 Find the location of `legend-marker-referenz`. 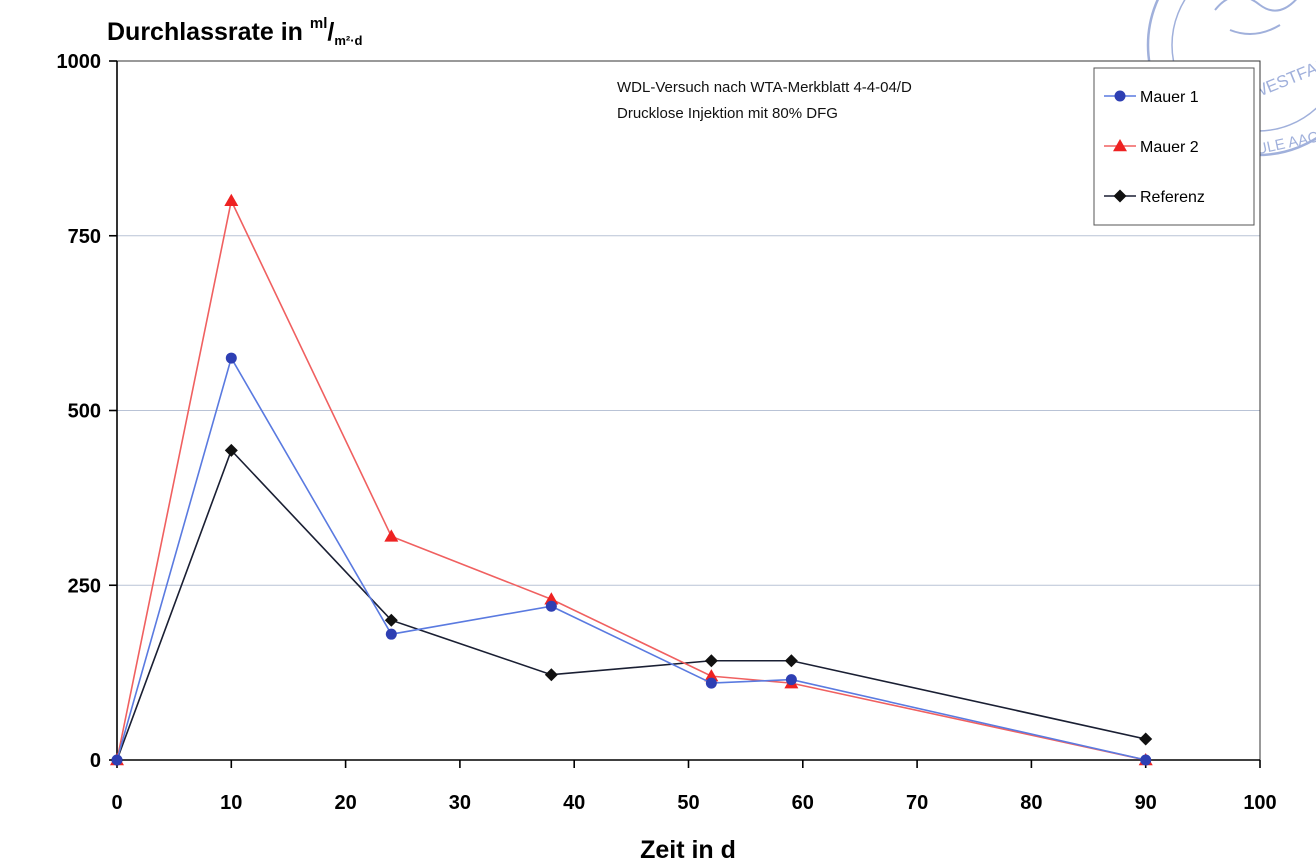

legend-marker-referenz is located at coordinates (1120, 196).